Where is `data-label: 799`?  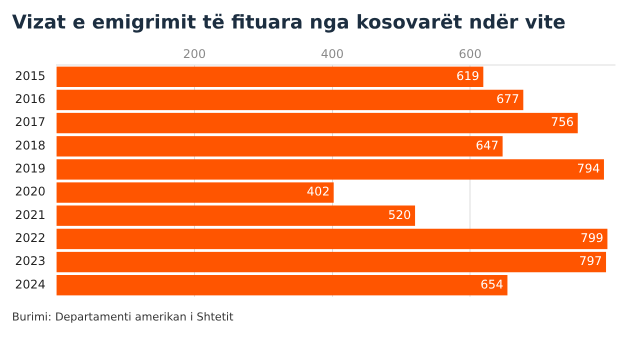 data-label: 799 is located at coordinates (592, 238).